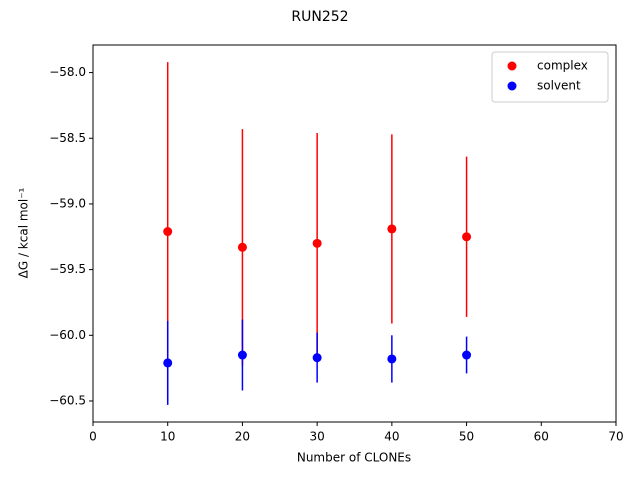 The width and height of the screenshot is (640, 484). I want to click on legend-box, so click(550, 77).